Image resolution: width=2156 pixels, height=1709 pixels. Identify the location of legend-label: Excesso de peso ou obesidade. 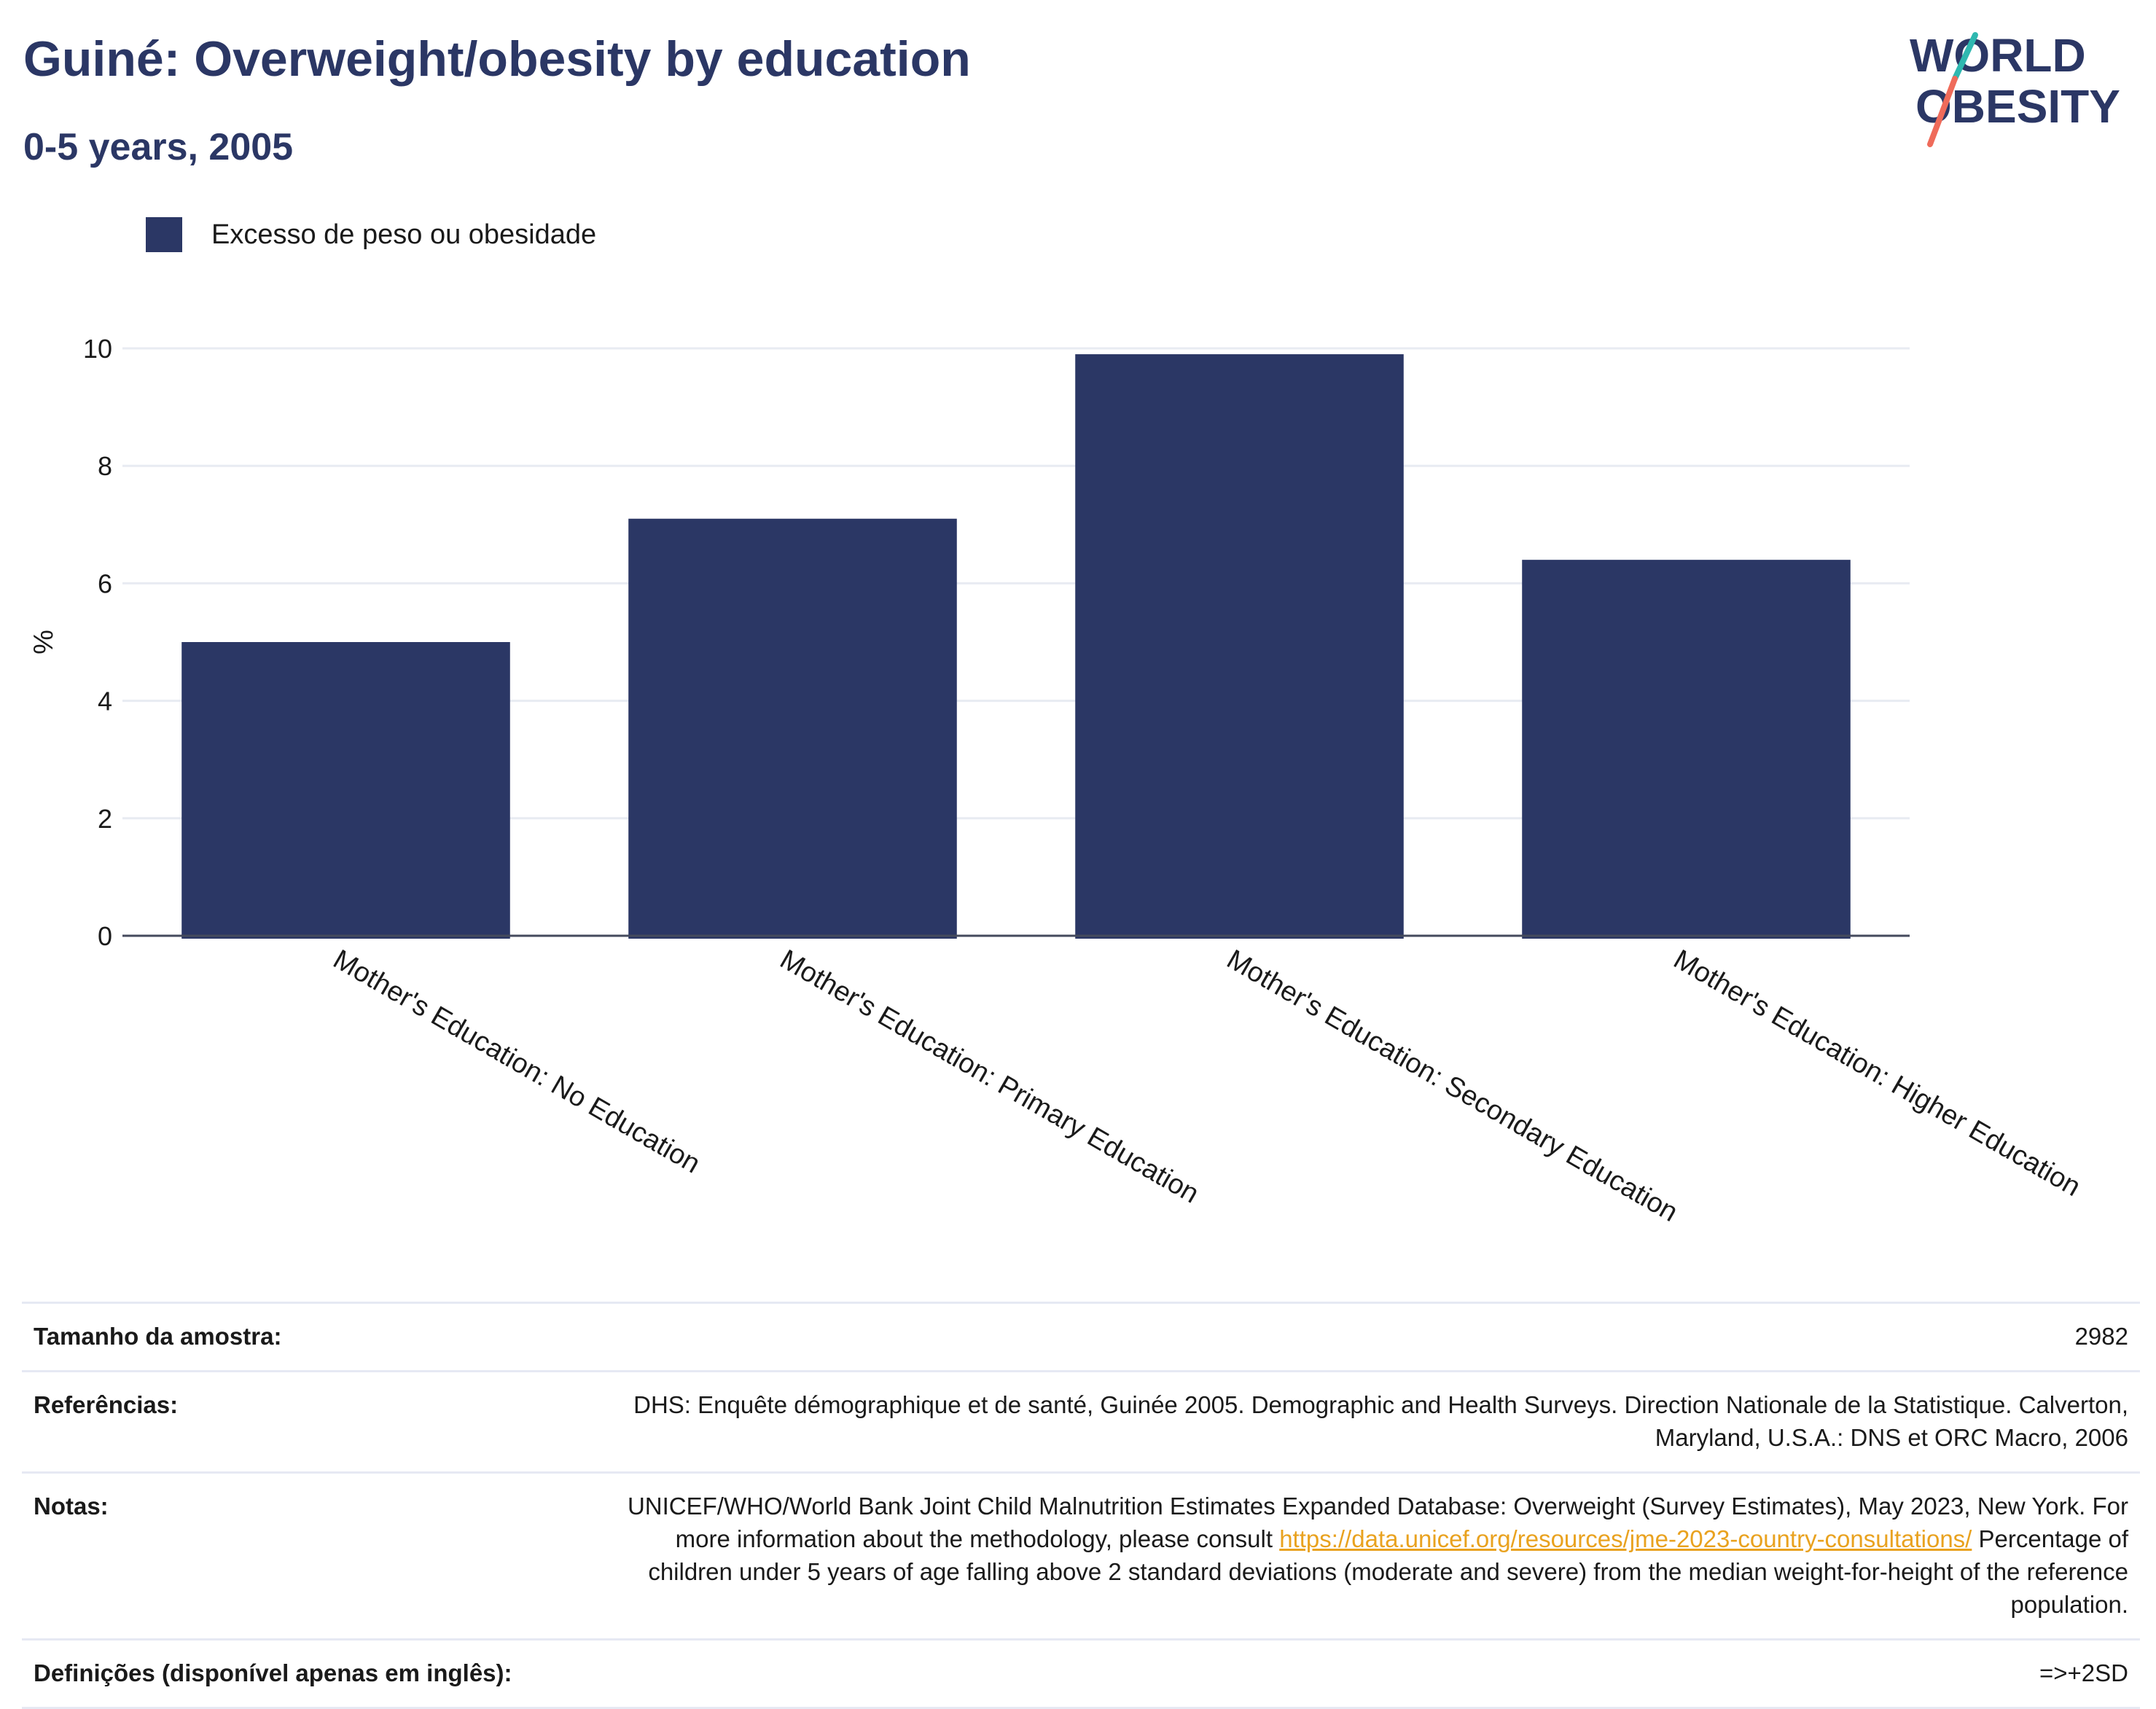
(404, 234).